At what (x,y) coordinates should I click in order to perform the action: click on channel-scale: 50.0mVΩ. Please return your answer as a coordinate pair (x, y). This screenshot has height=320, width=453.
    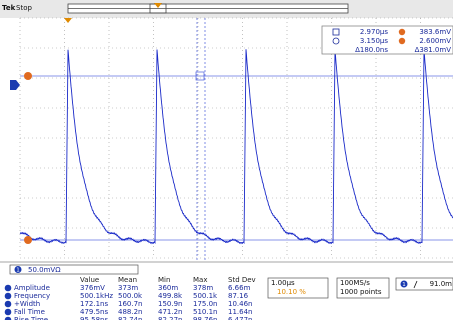
    Looking at the image, I should click on (44, 270).